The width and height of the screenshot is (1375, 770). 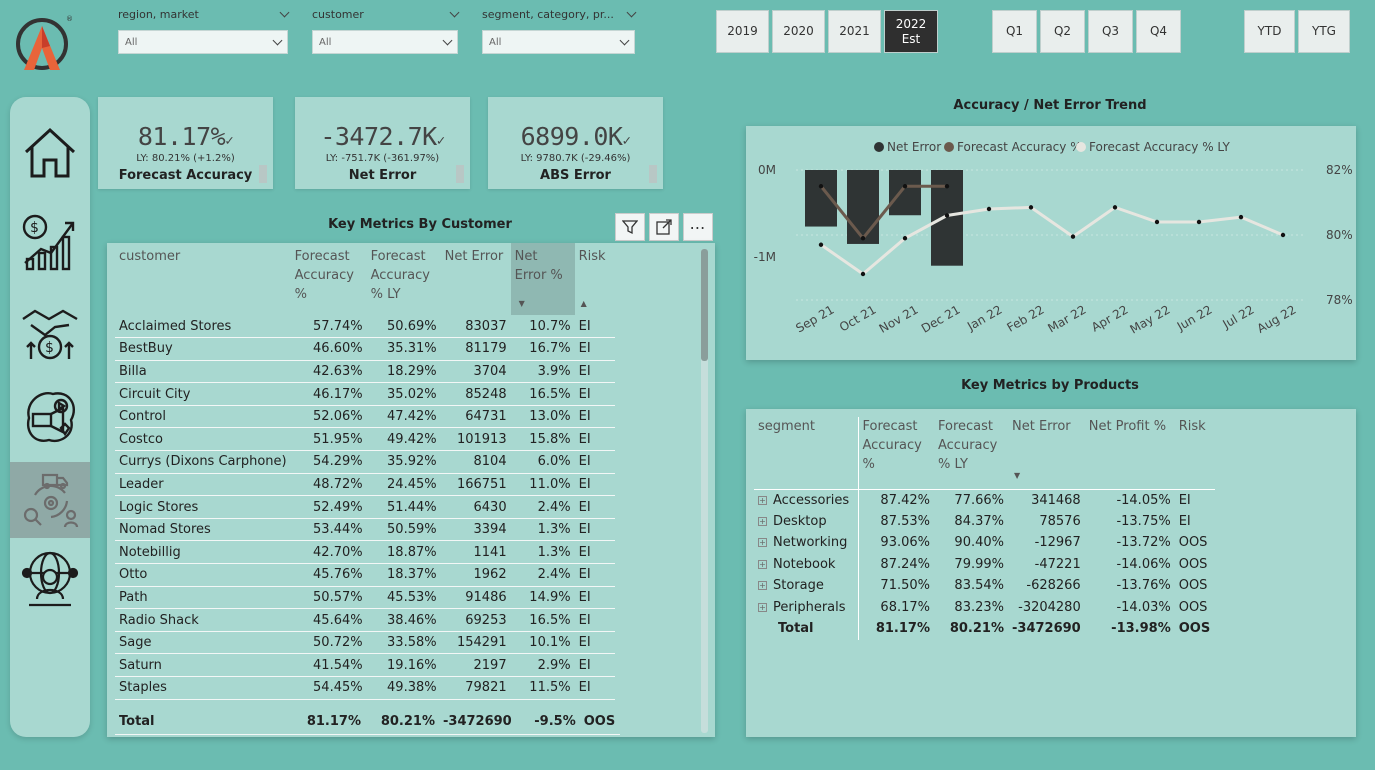 What do you see at coordinates (905, 521) in the screenshot?
I see `table-cell: 87.53%` at bounding box center [905, 521].